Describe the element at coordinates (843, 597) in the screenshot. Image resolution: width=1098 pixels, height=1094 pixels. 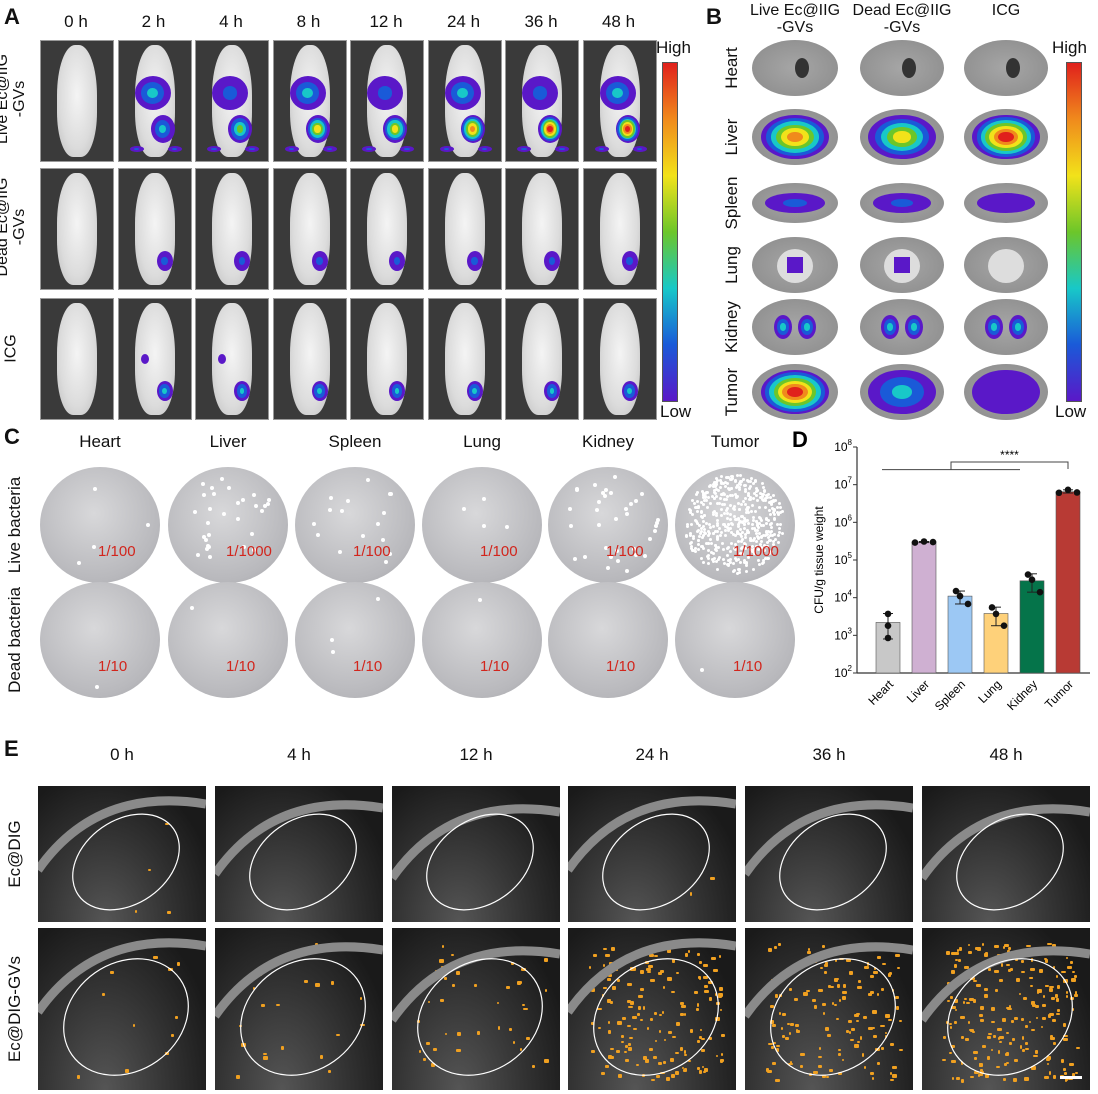
I see `y-tick-label: 104` at that location.